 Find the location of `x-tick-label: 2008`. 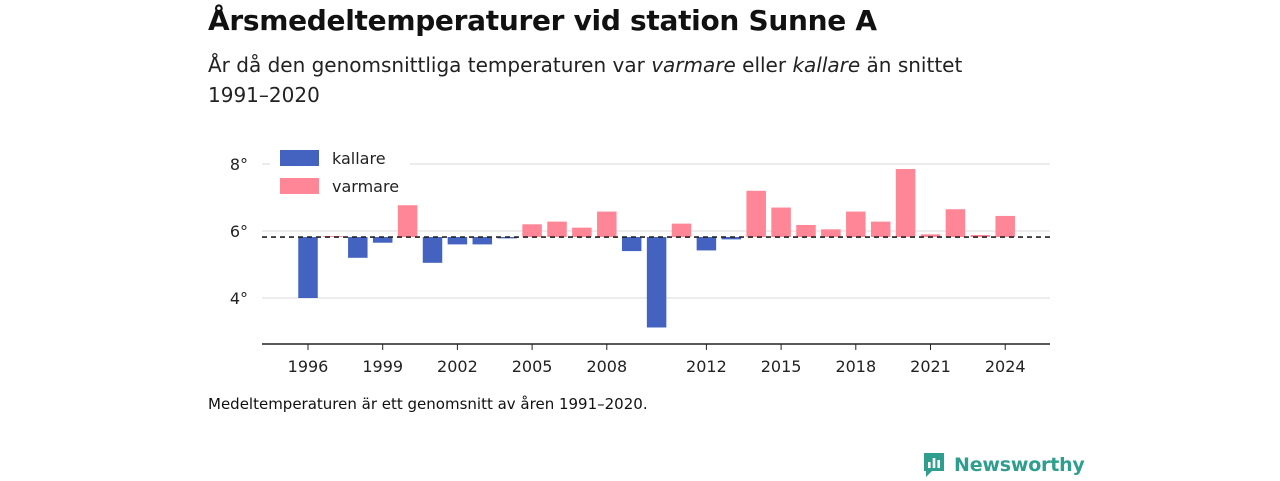

x-tick-label: 2008 is located at coordinates (606, 366).